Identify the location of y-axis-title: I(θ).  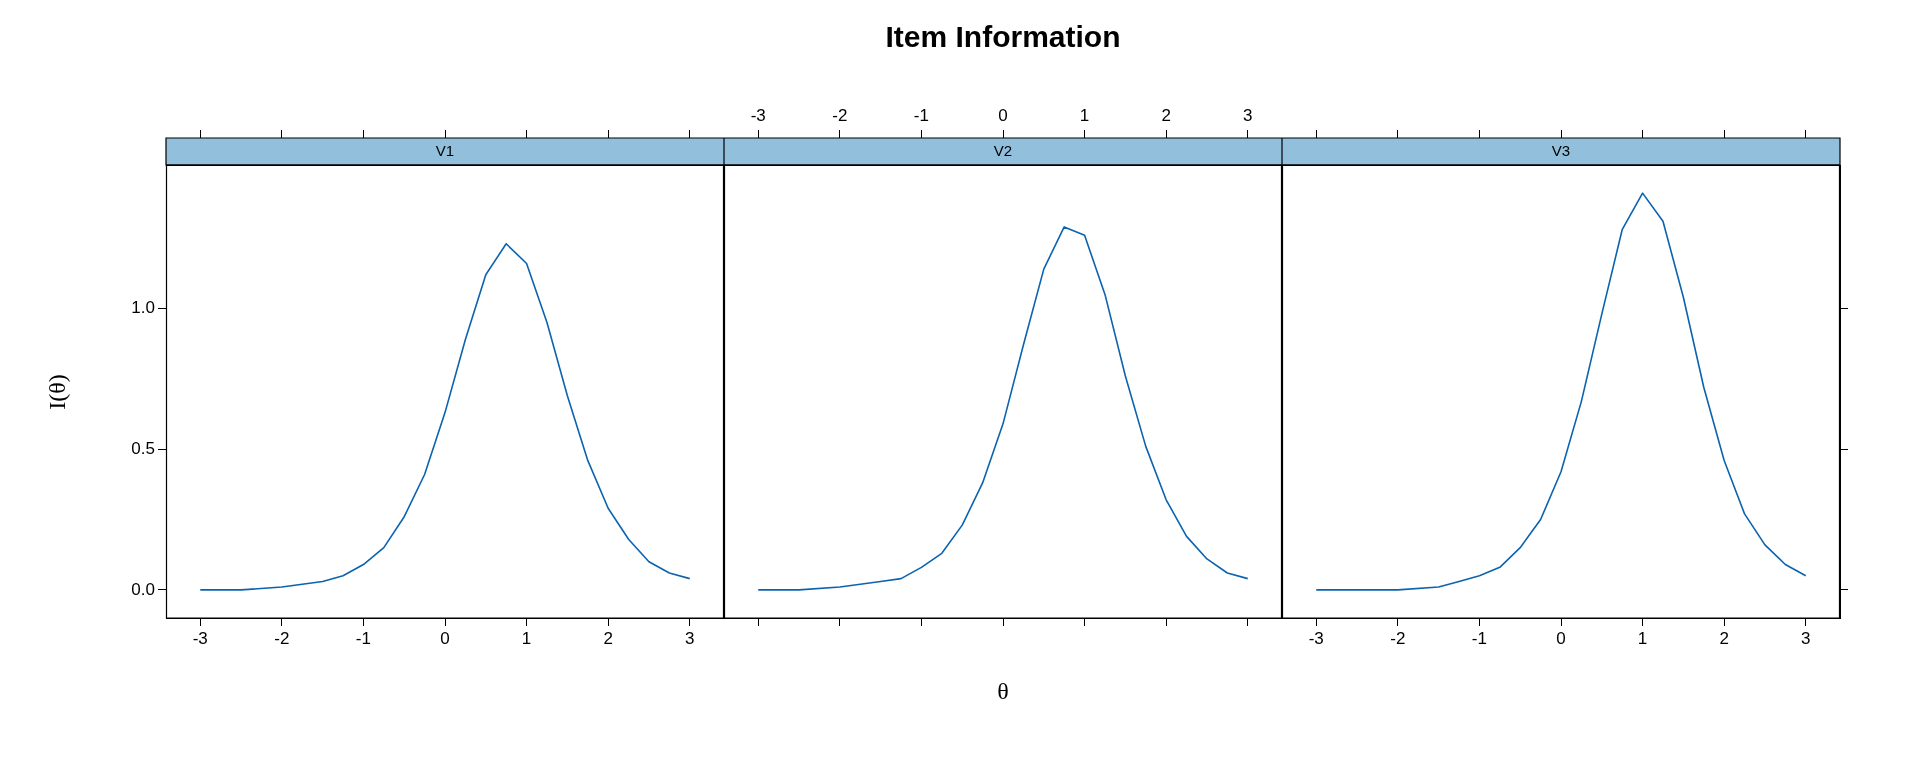
(57, 392).